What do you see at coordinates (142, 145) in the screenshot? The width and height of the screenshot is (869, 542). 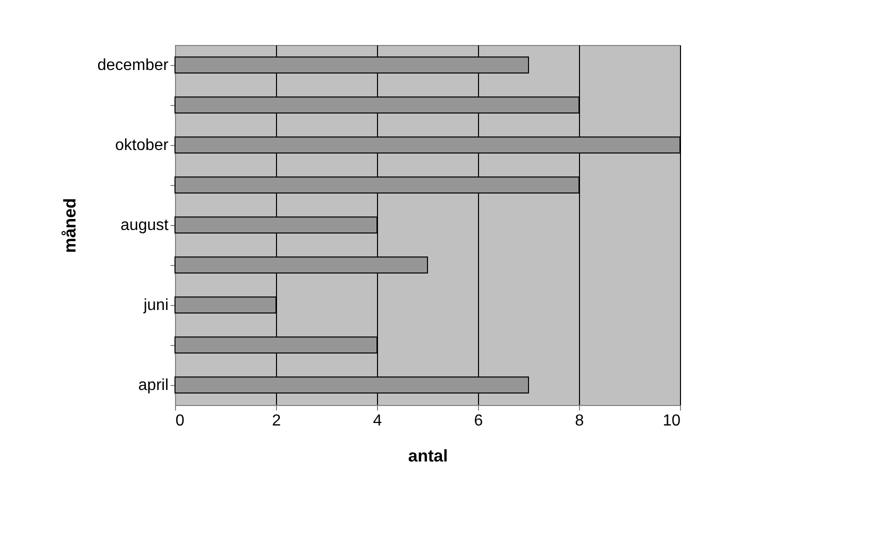 I see `y-tick-label: oktober` at bounding box center [142, 145].